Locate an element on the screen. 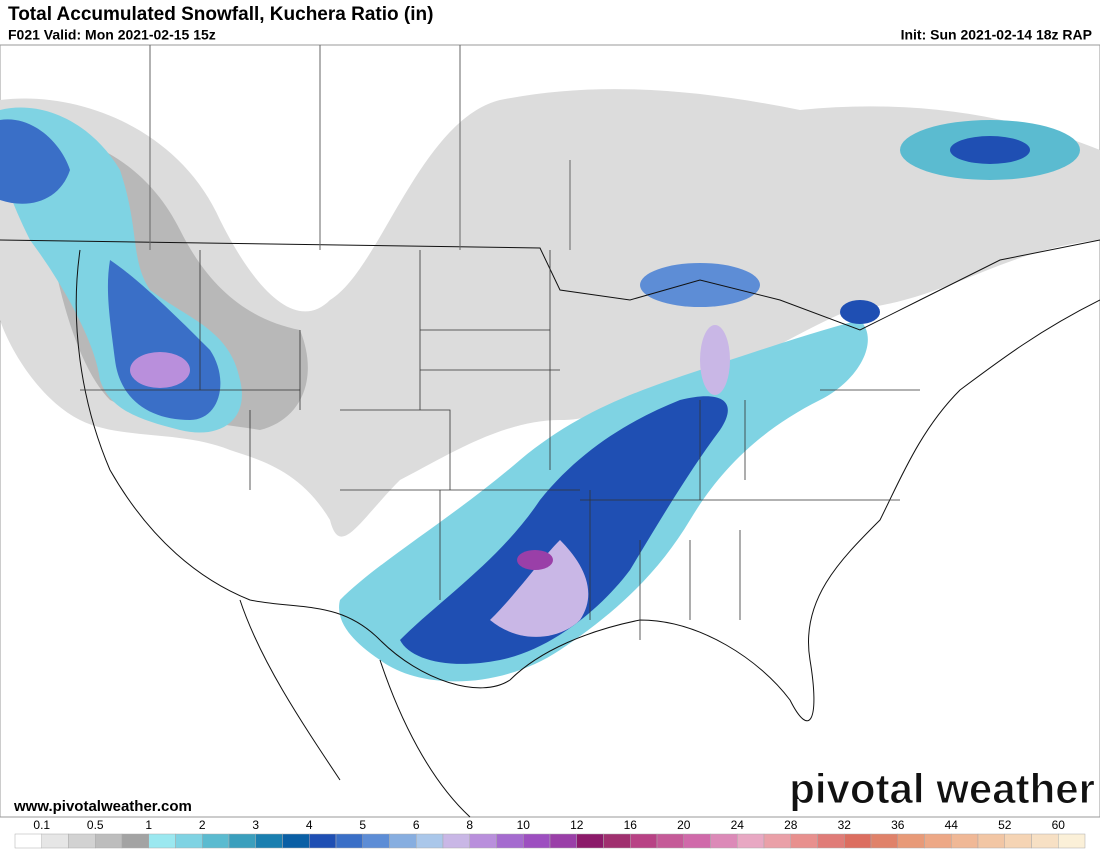 The image size is (1100, 855). colorbar-label: 36 is located at coordinates (898, 825).